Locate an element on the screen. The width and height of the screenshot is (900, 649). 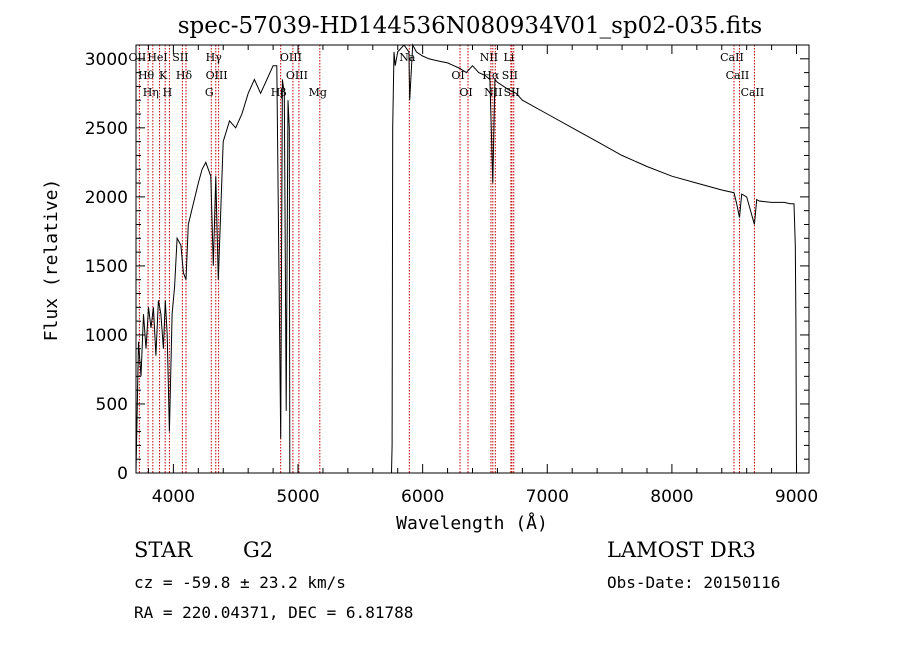
line-label: OII is located at coordinates (138, 57).